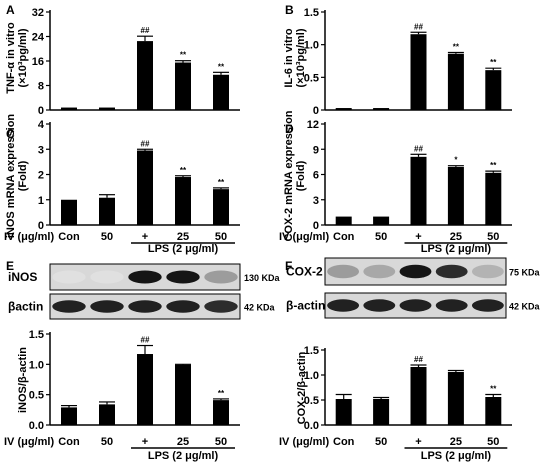 Image resolution: width=544 pixels, height=464 pixels. What do you see at coordinates (289, 10) in the screenshot?
I see `svg-text: B` at bounding box center [289, 10].